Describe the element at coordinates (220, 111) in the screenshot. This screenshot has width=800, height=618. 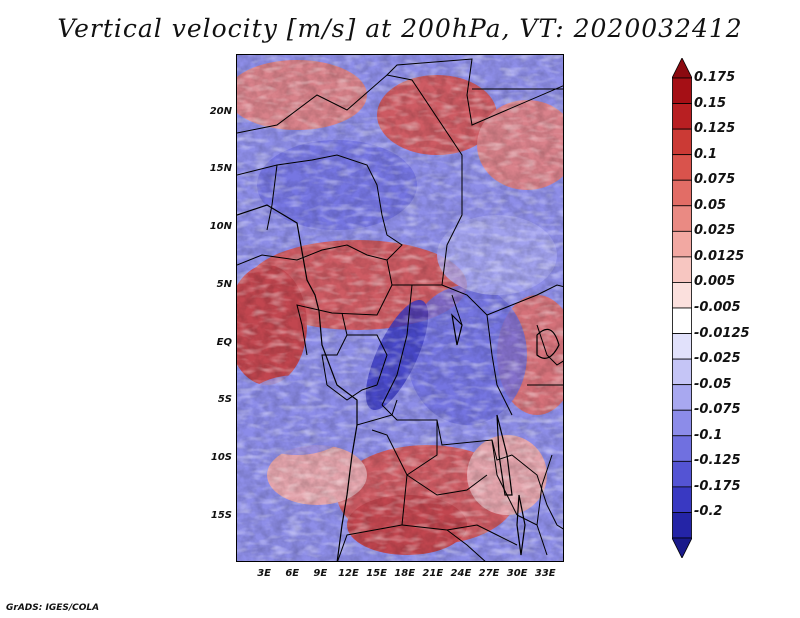
I see `lat-tick-label: 20N` at that location.